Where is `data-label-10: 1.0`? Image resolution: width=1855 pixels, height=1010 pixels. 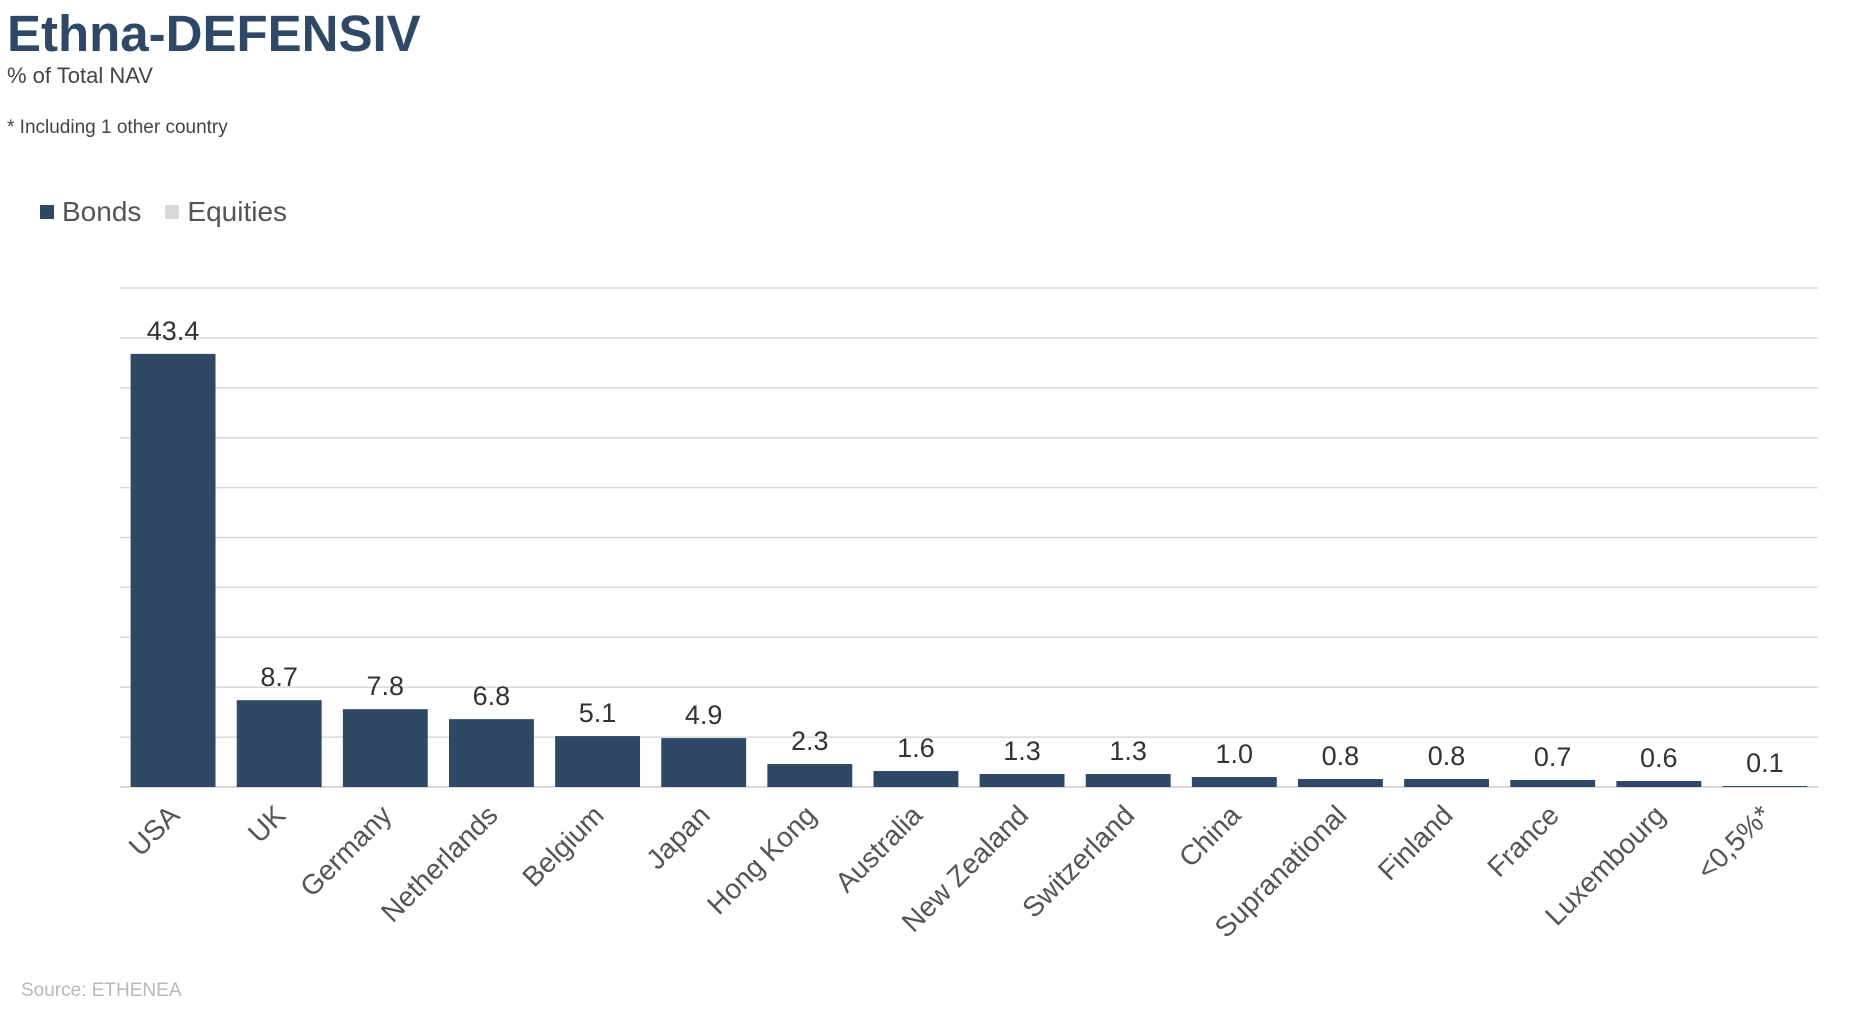
data-label-10: 1.0 is located at coordinates (1235, 754).